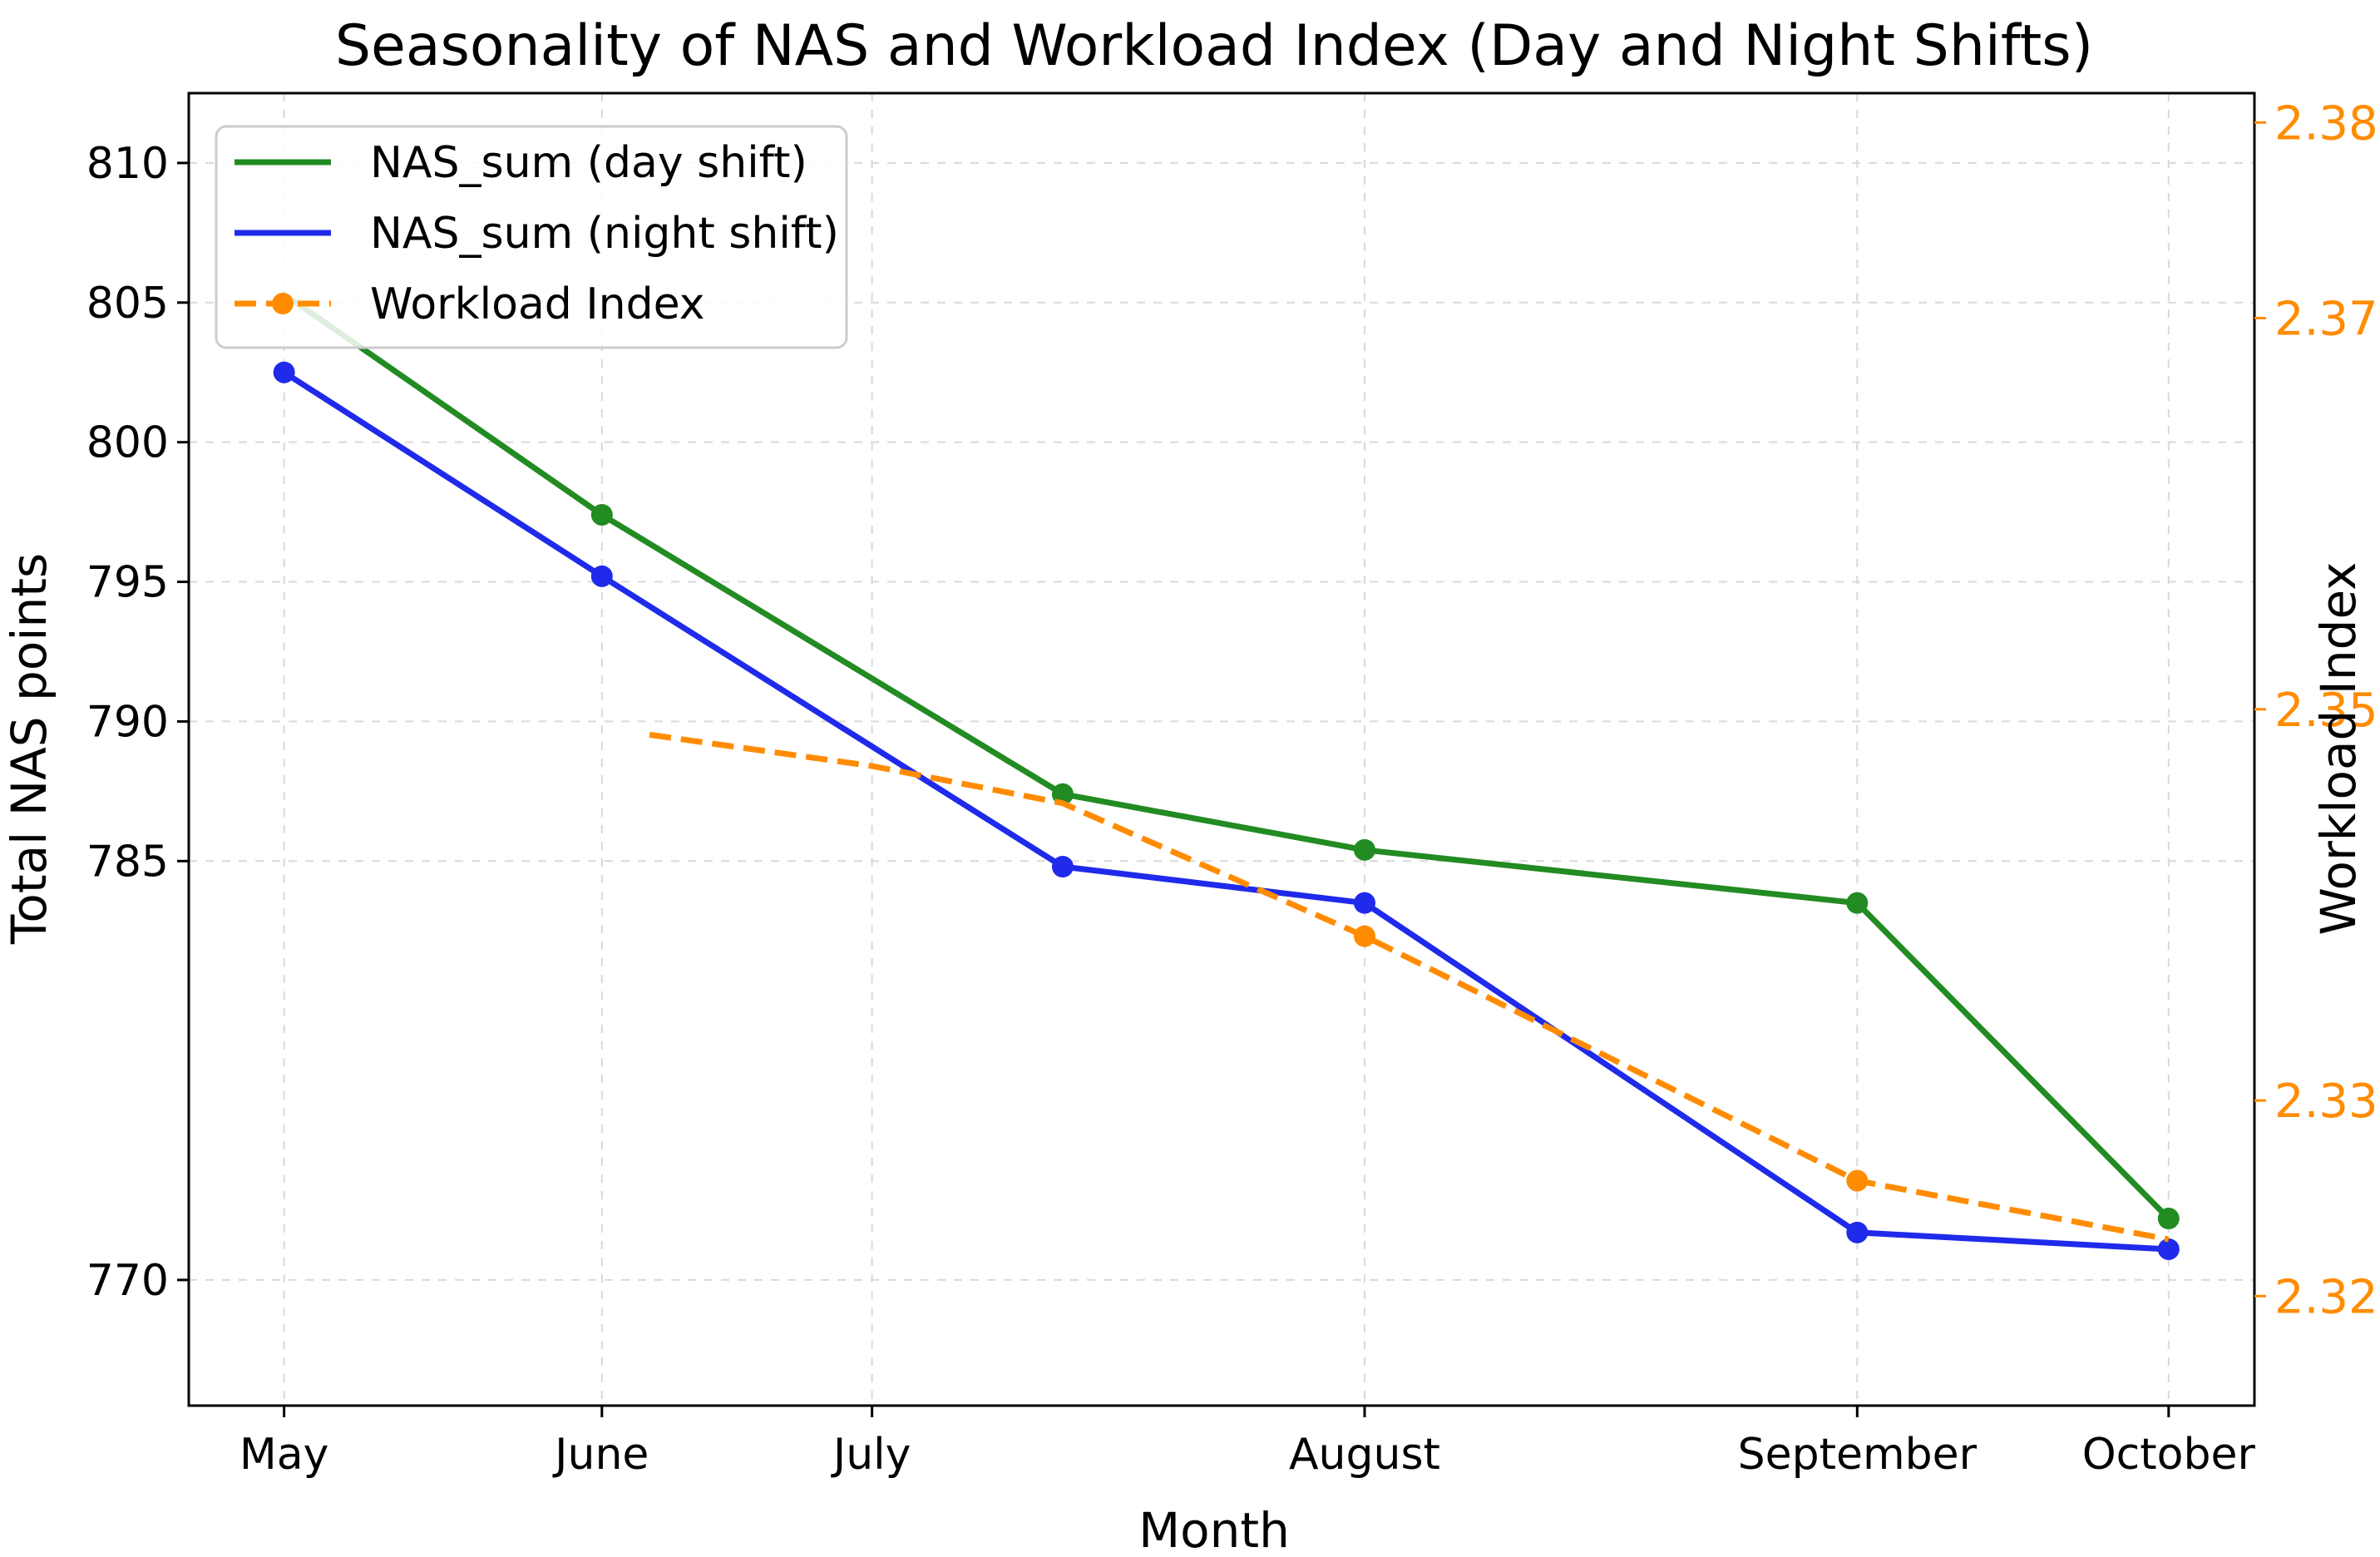 The height and width of the screenshot is (1557, 2380). Describe the element at coordinates (871, 1455) in the screenshot. I see `x-tick-label: July` at that location.